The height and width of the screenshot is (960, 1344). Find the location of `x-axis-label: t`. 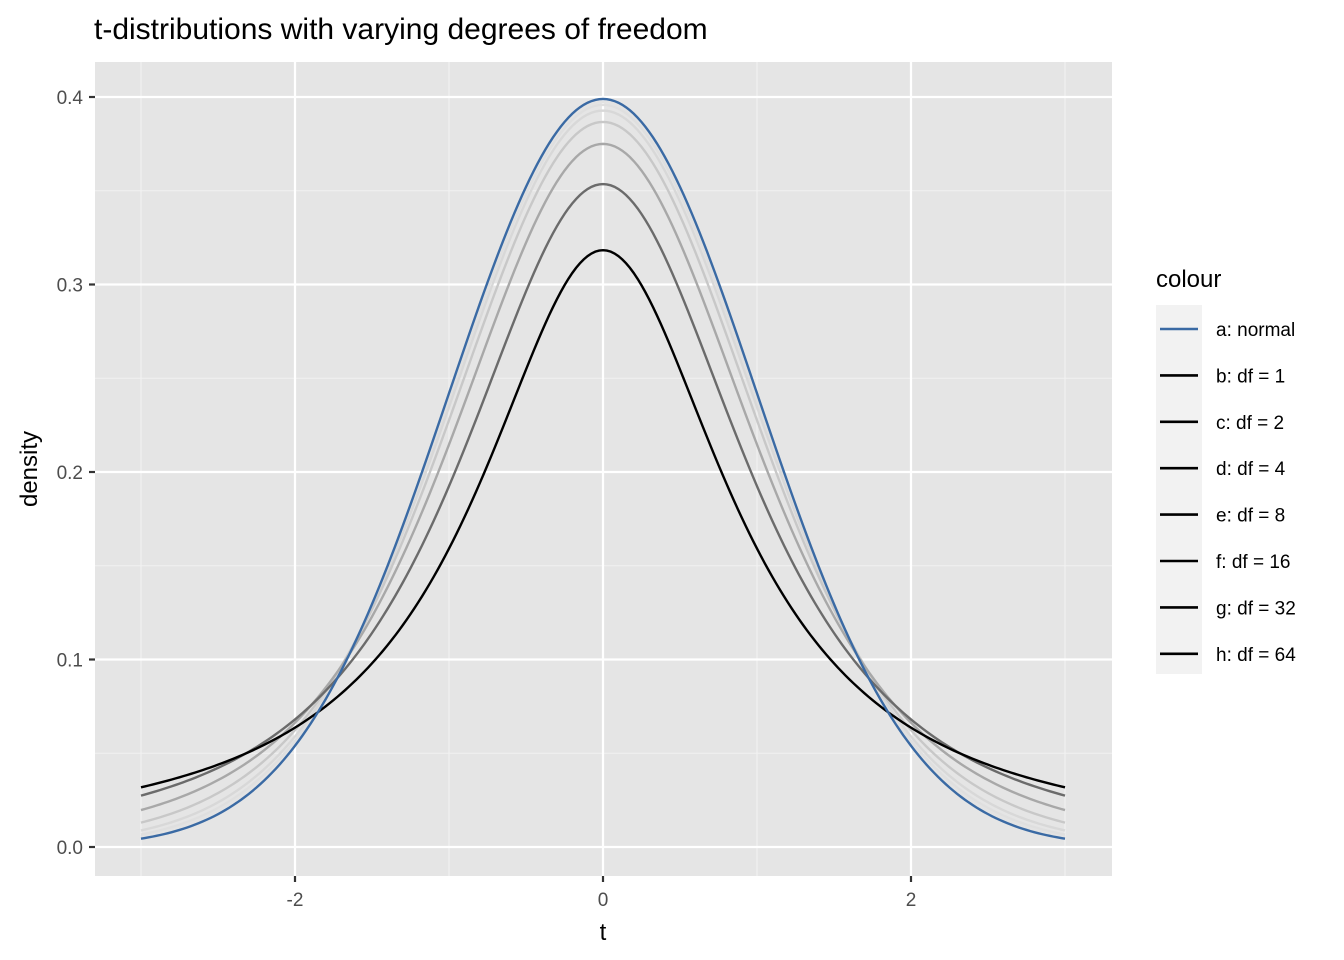

x-axis-label: t is located at coordinates (603, 932).